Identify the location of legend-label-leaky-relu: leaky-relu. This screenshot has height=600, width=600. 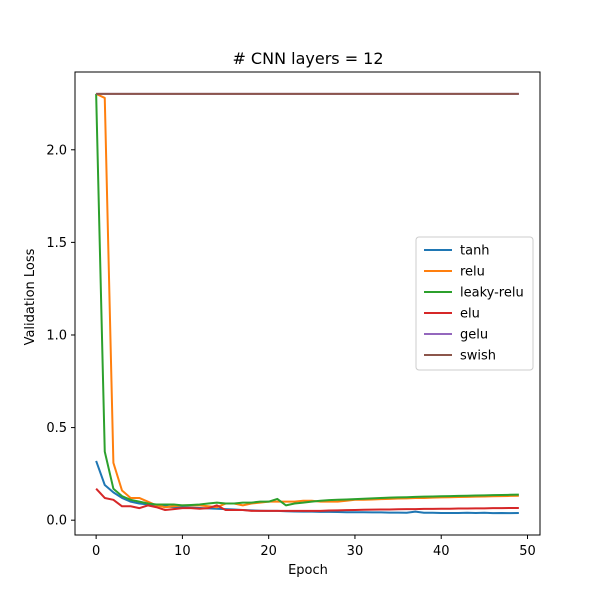
(492, 293).